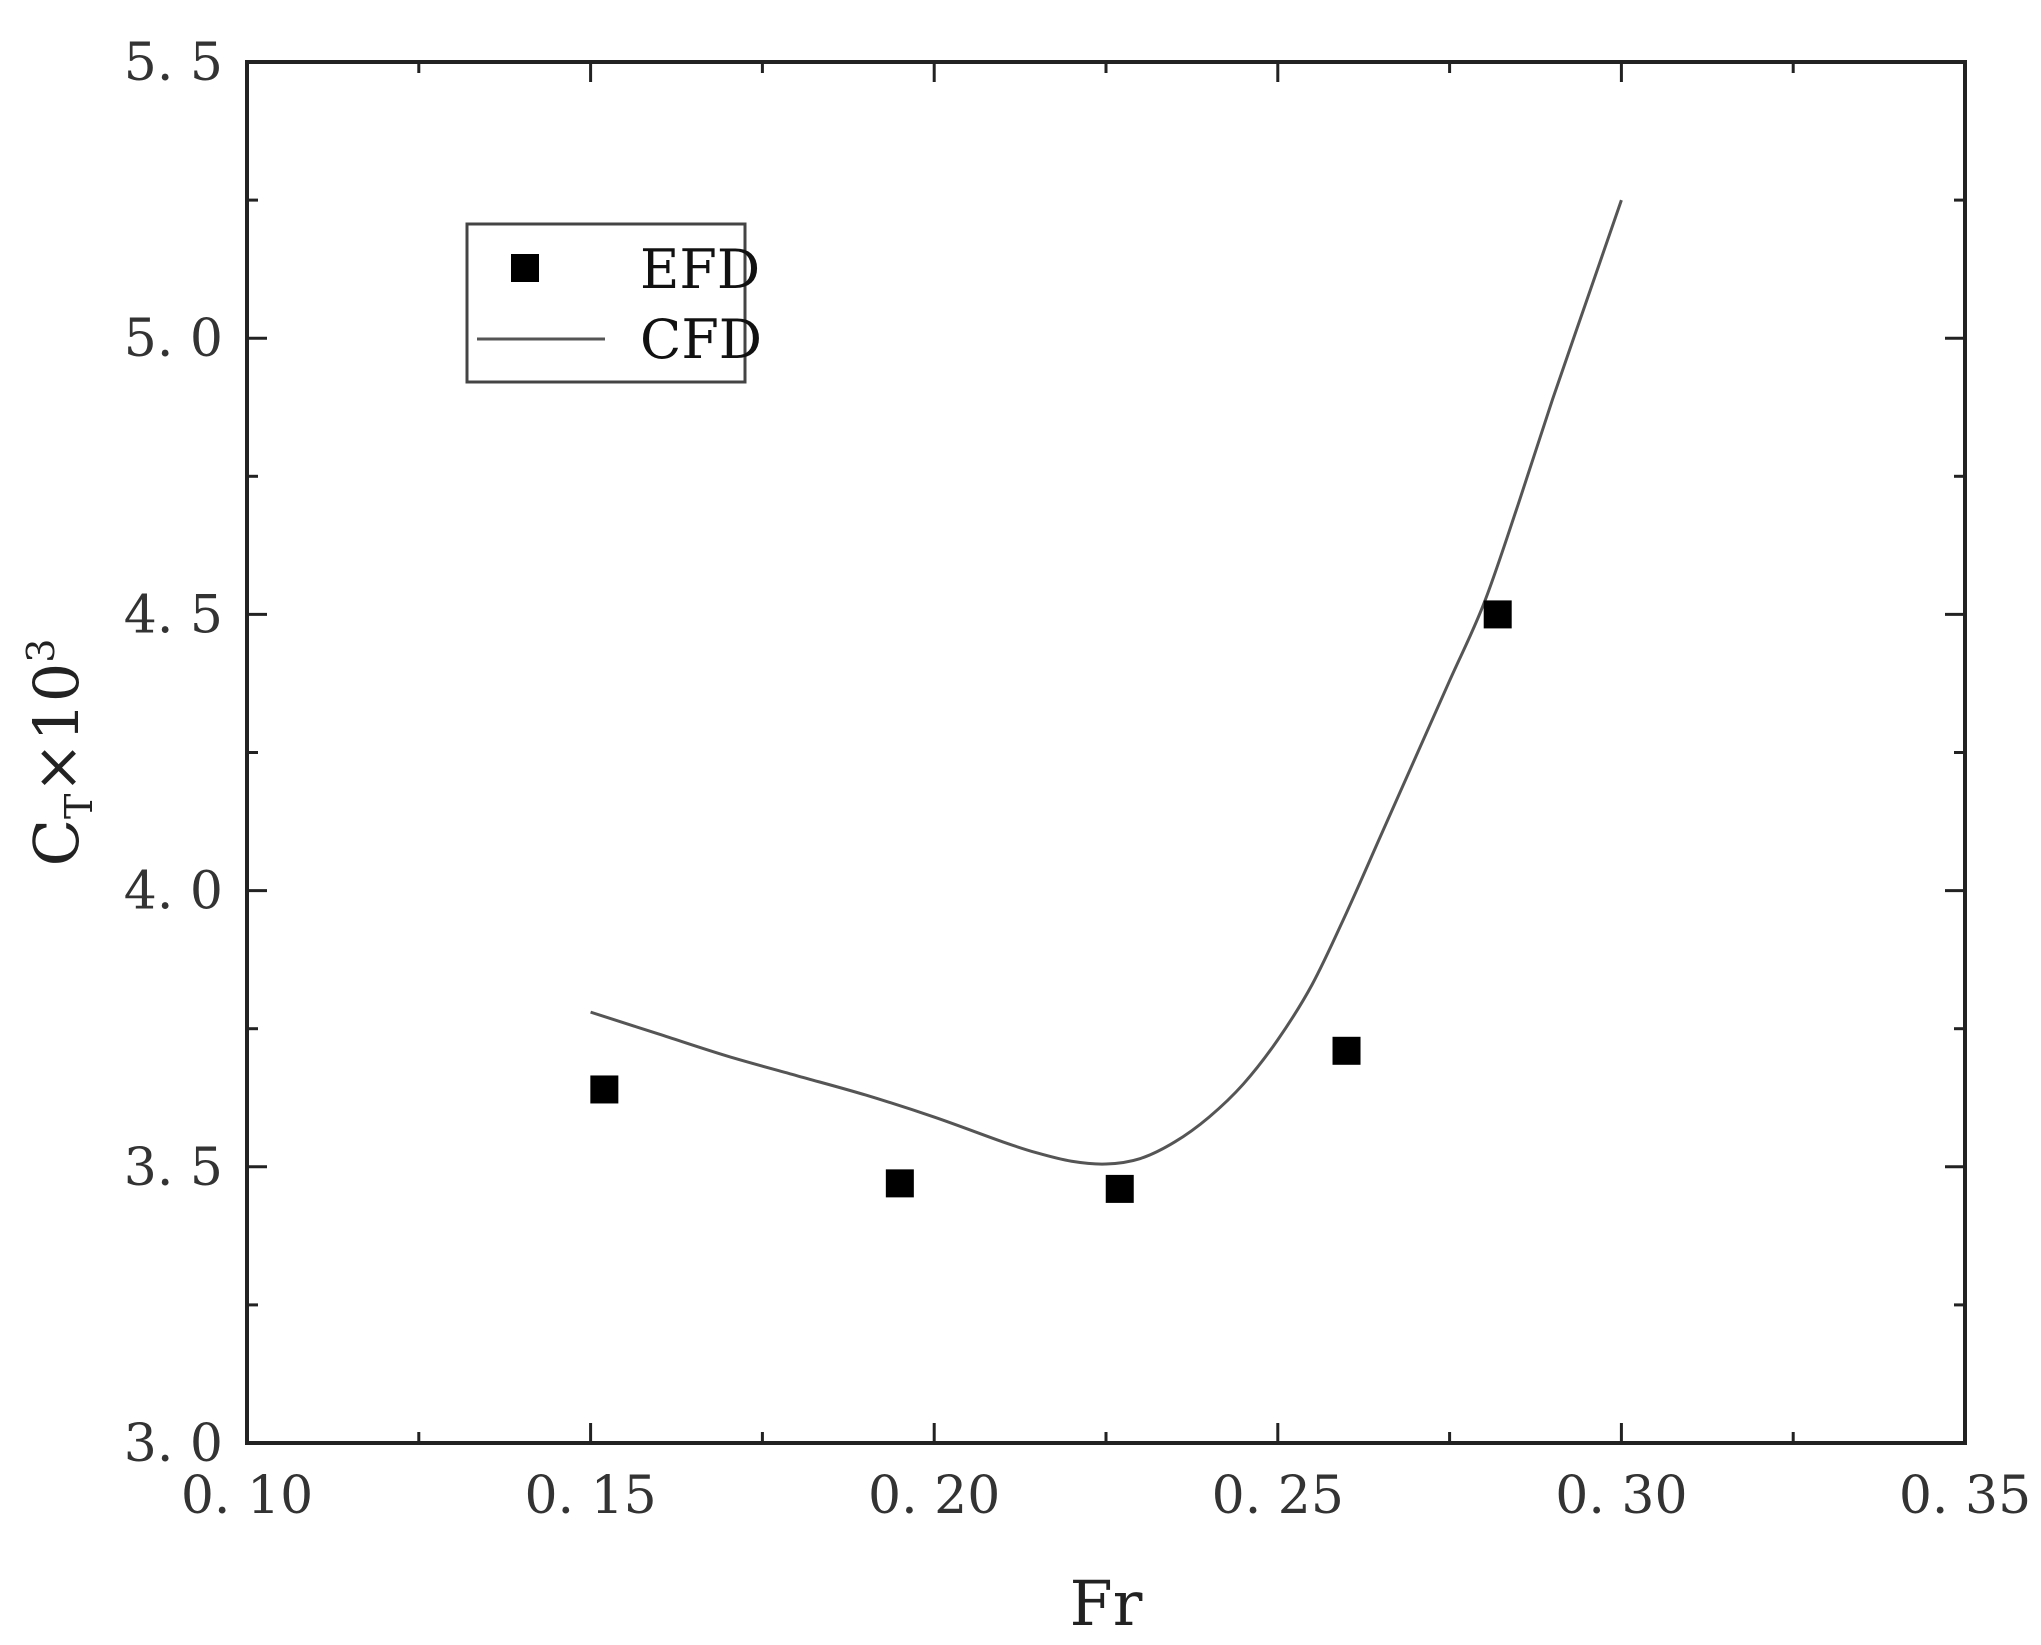 The height and width of the screenshot is (1645, 2041). I want to click on y-axis-label-base: C, so click(56, 842).